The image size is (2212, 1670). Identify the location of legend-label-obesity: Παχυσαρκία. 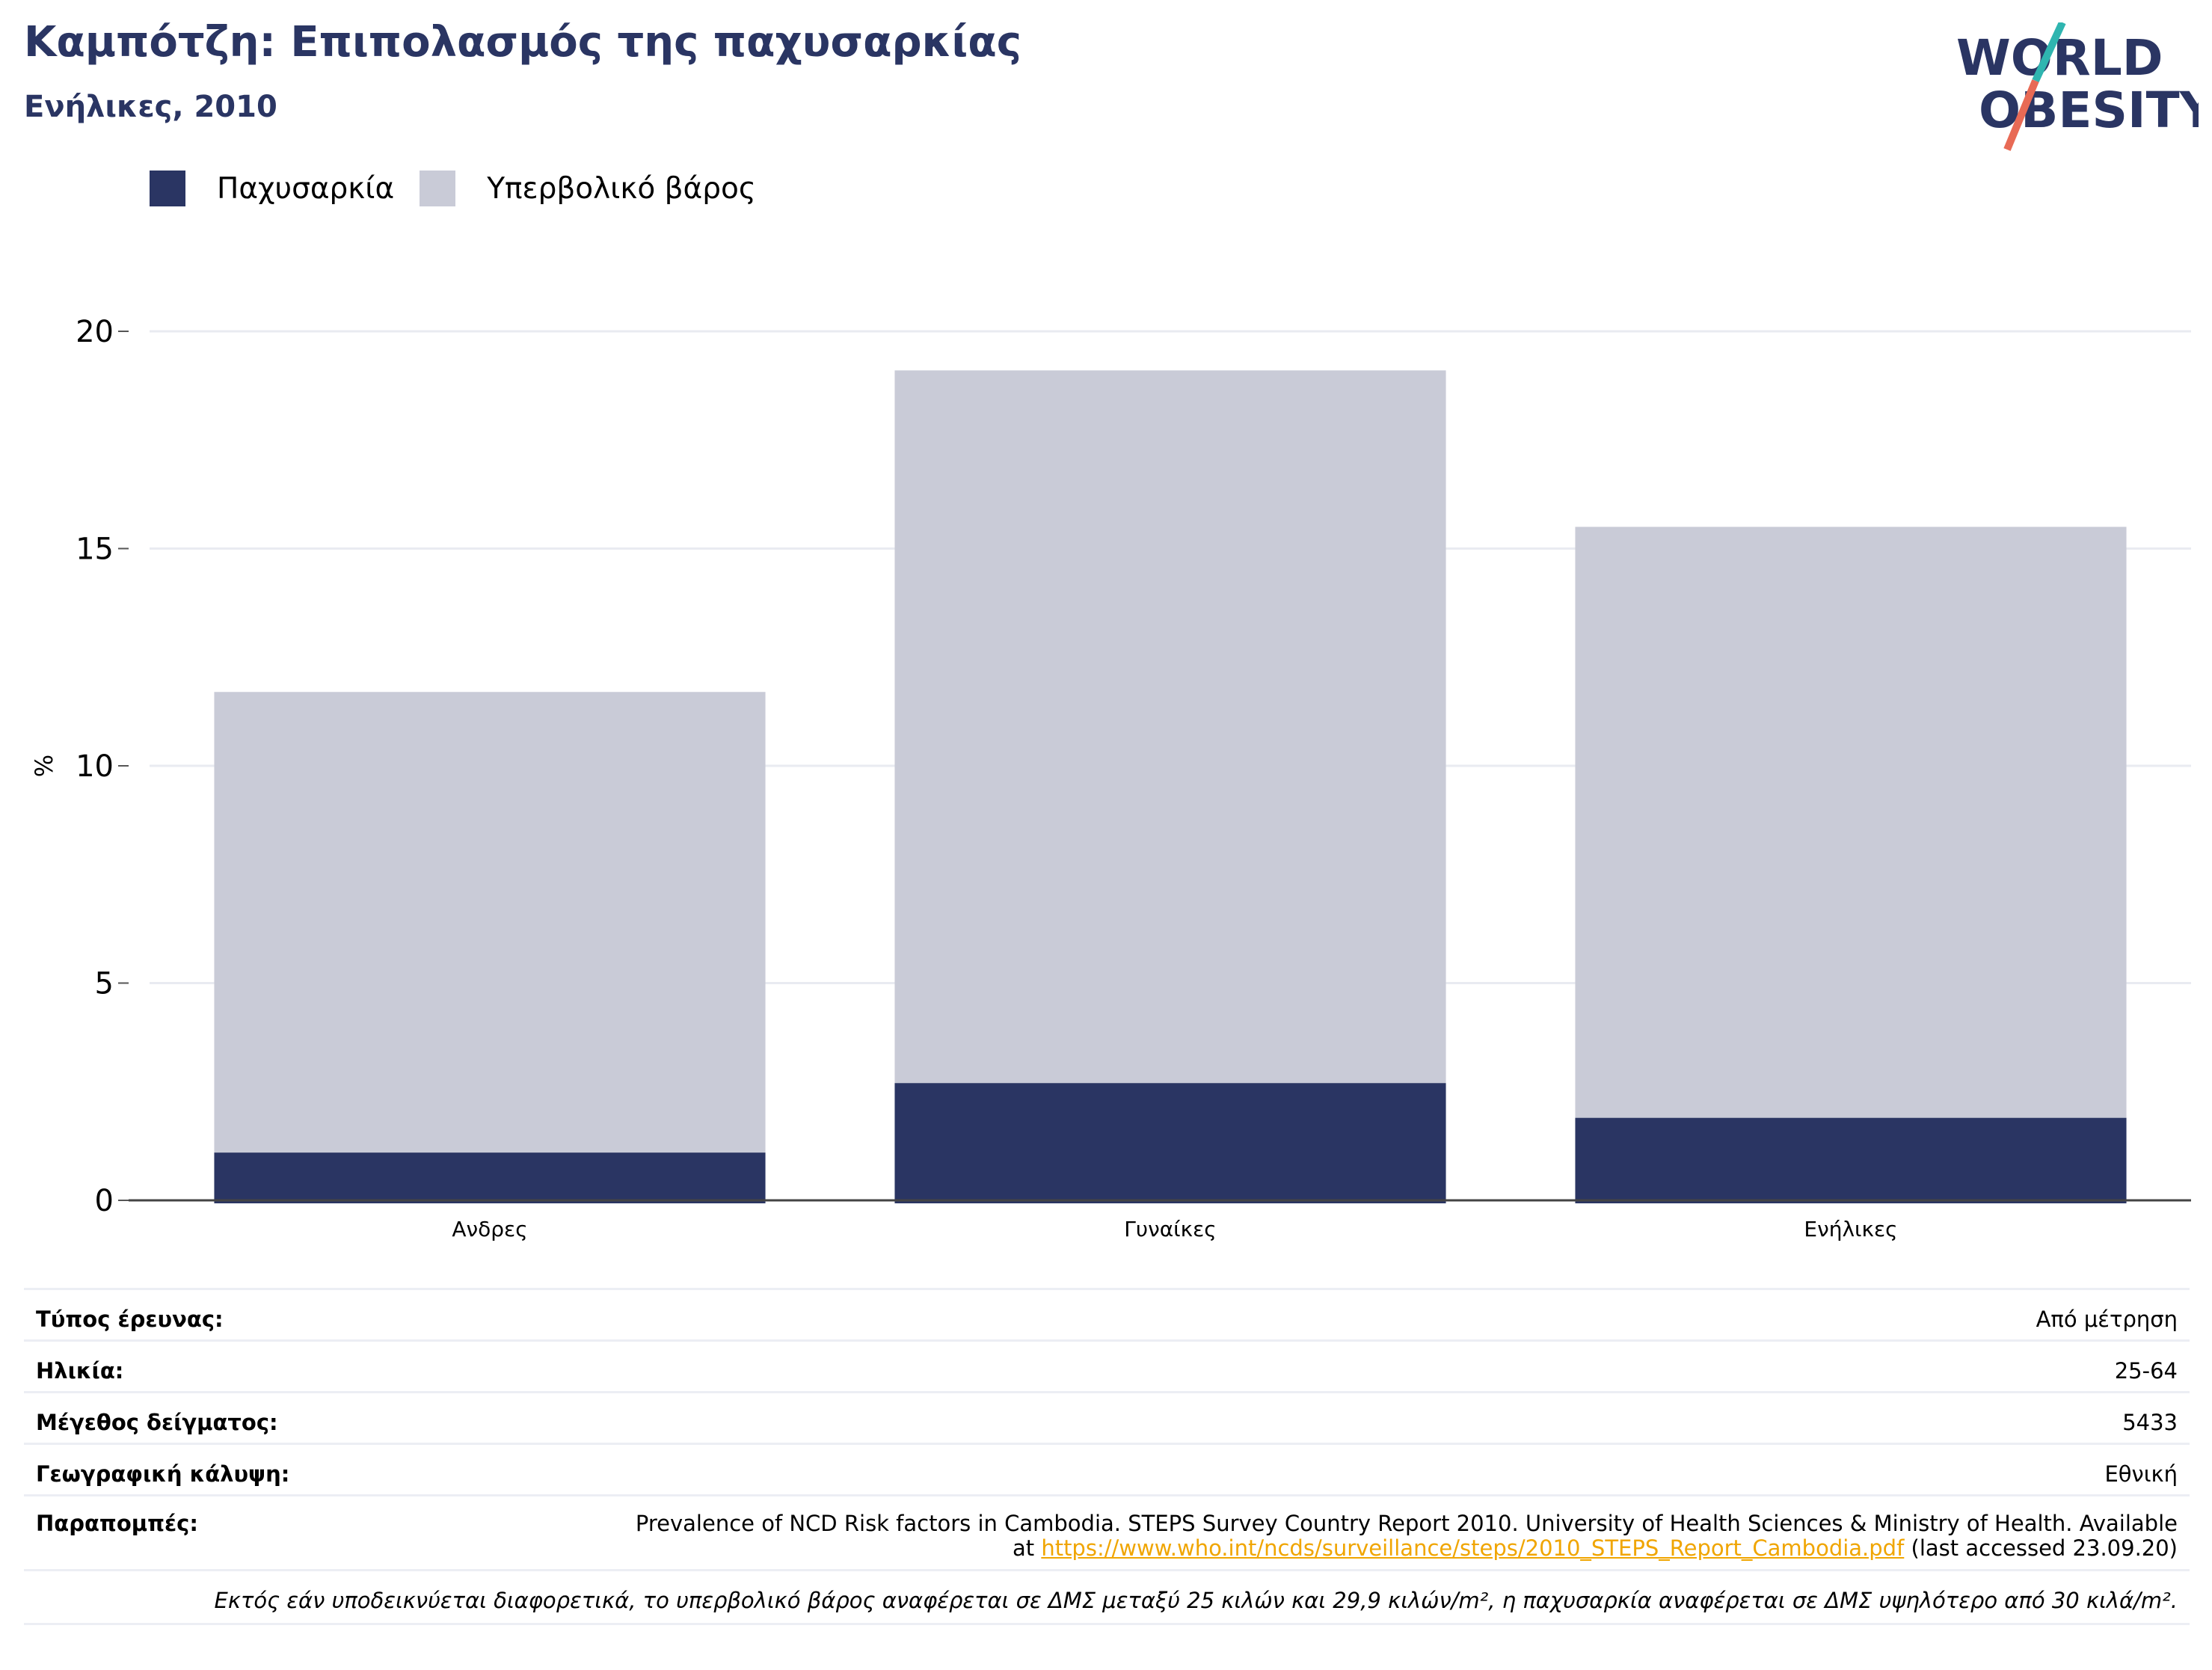
(306, 188).